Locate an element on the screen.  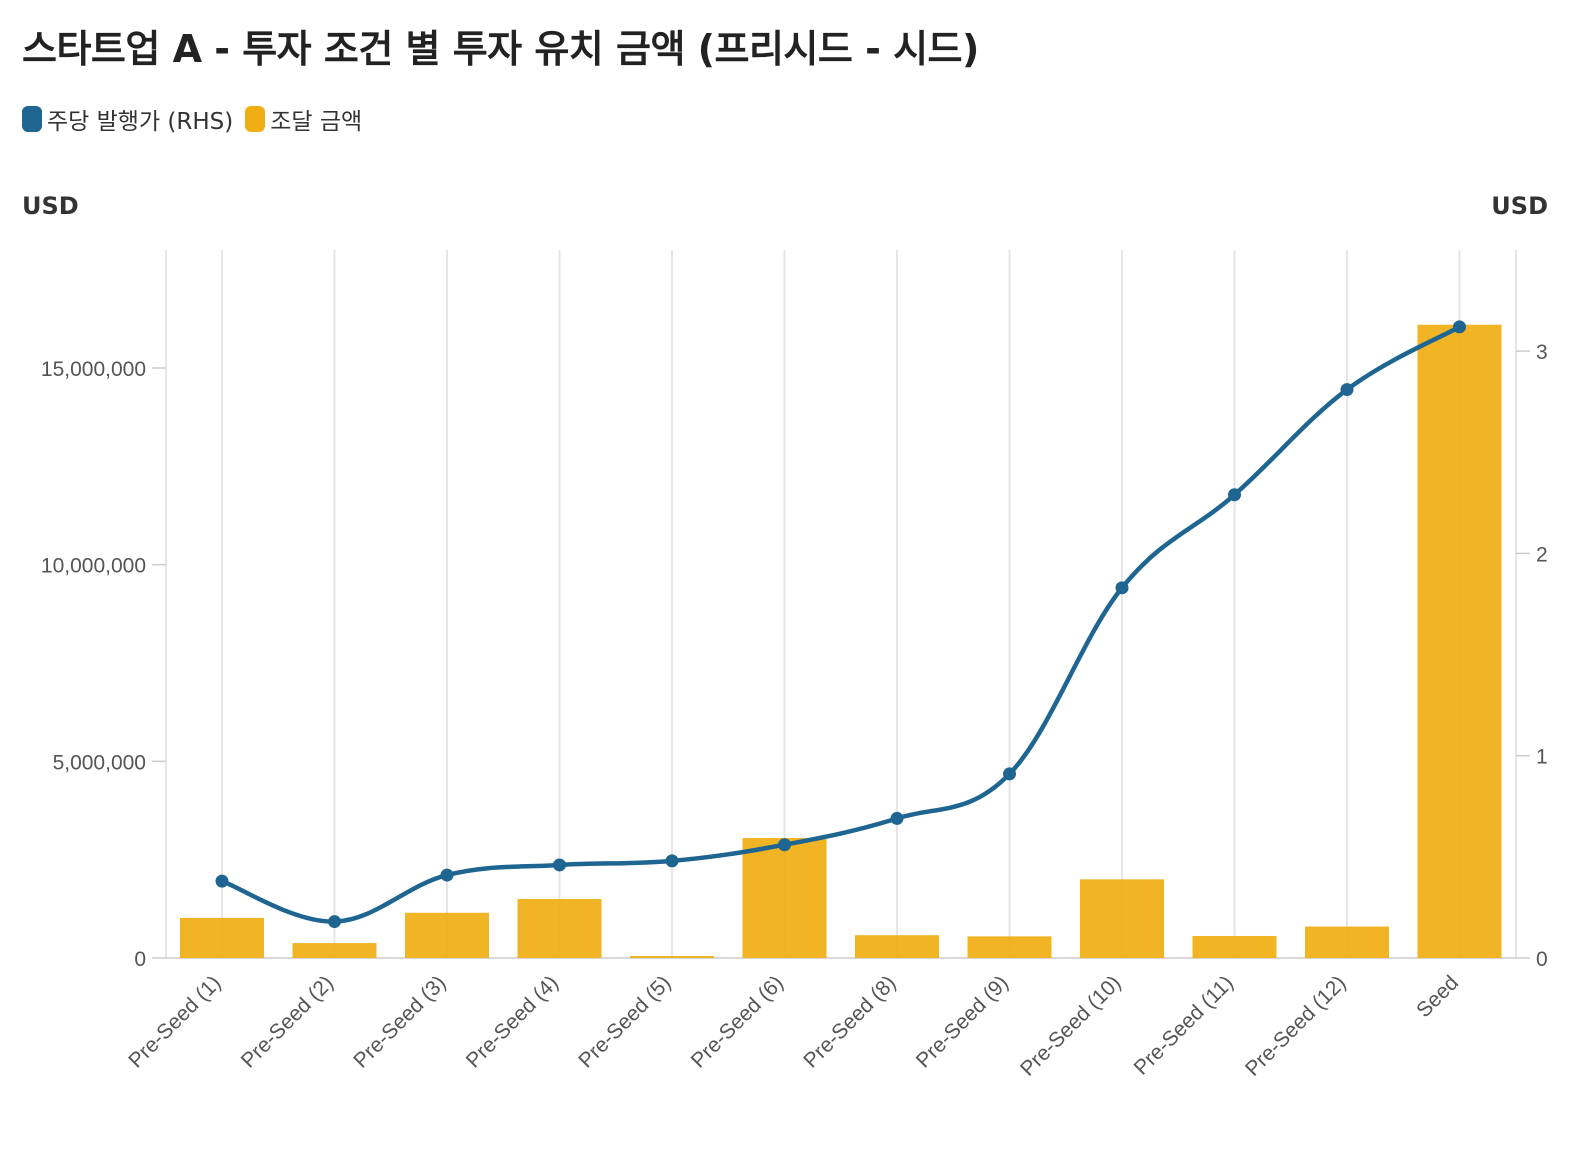
left-tick-label: 15,000,000 is located at coordinates (93, 369).